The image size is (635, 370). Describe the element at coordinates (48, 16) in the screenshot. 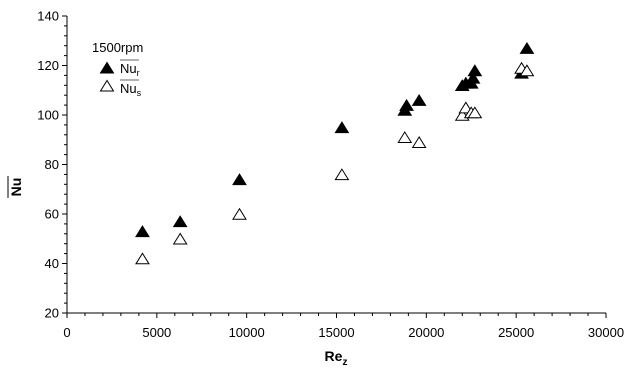

I see `y-tick-label: 140` at that location.